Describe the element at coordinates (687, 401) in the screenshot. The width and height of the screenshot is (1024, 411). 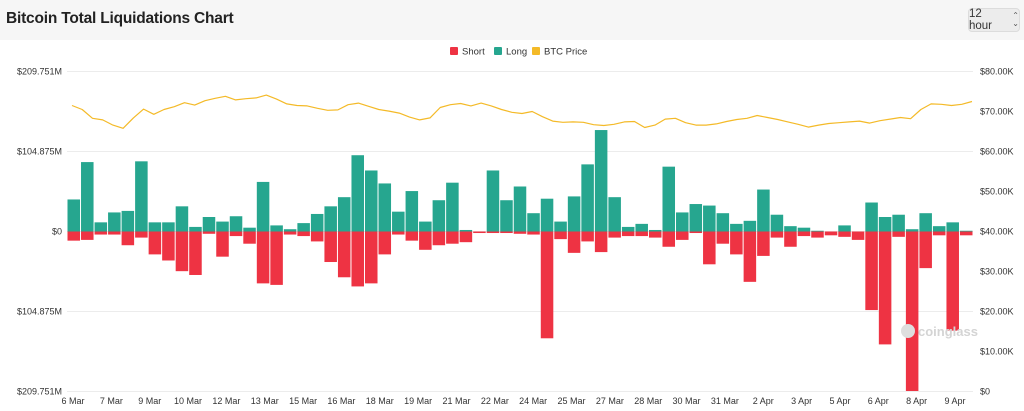
I see `x-tick-label: 30 Mar` at that location.